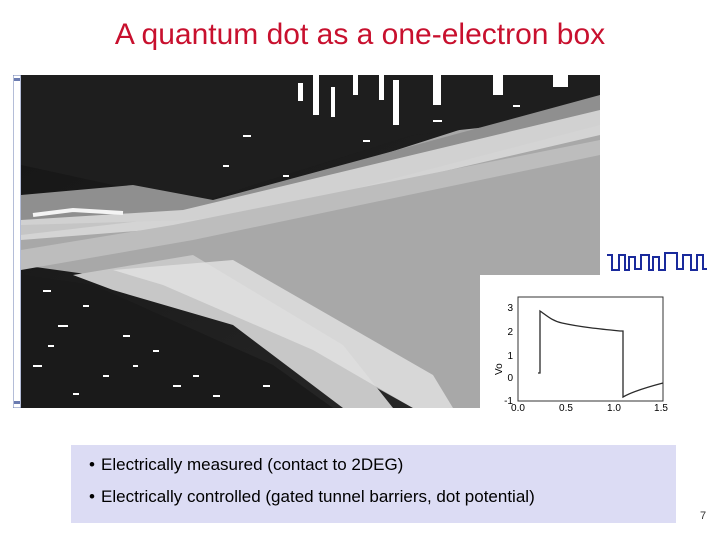  I want to click on page-number: 7, so click(703, 516).